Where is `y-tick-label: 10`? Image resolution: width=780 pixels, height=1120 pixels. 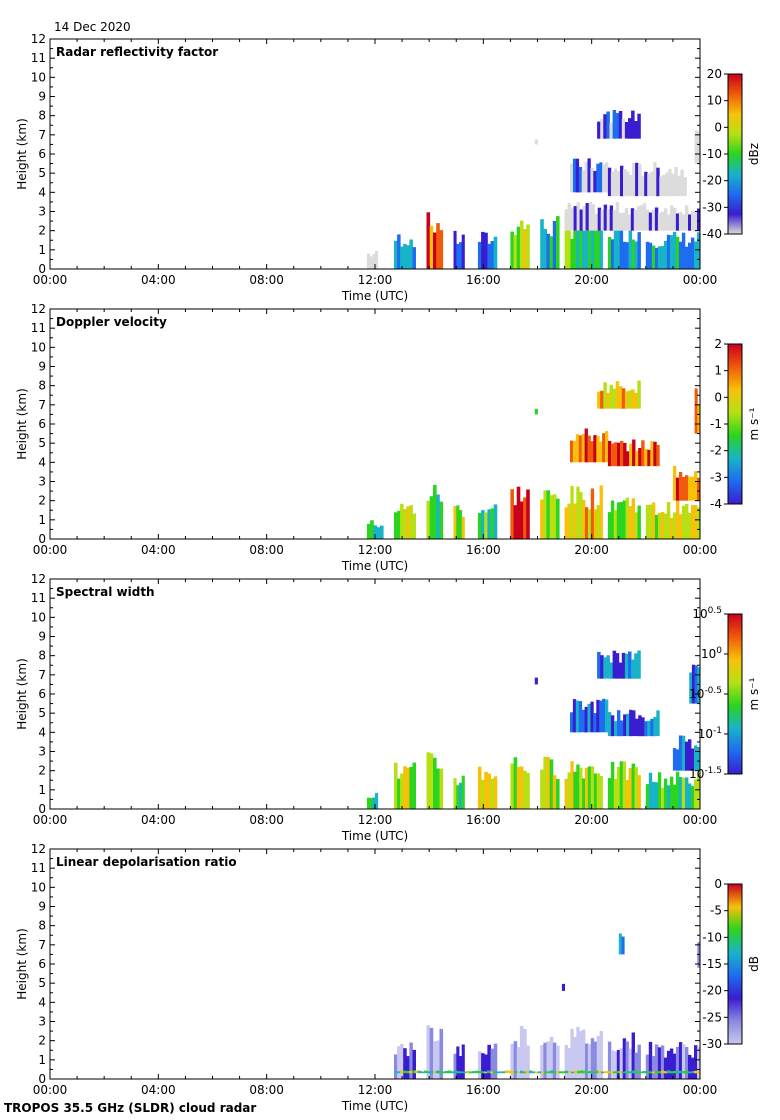 y-tick-label: 10 is located at coordinates (38, 617).